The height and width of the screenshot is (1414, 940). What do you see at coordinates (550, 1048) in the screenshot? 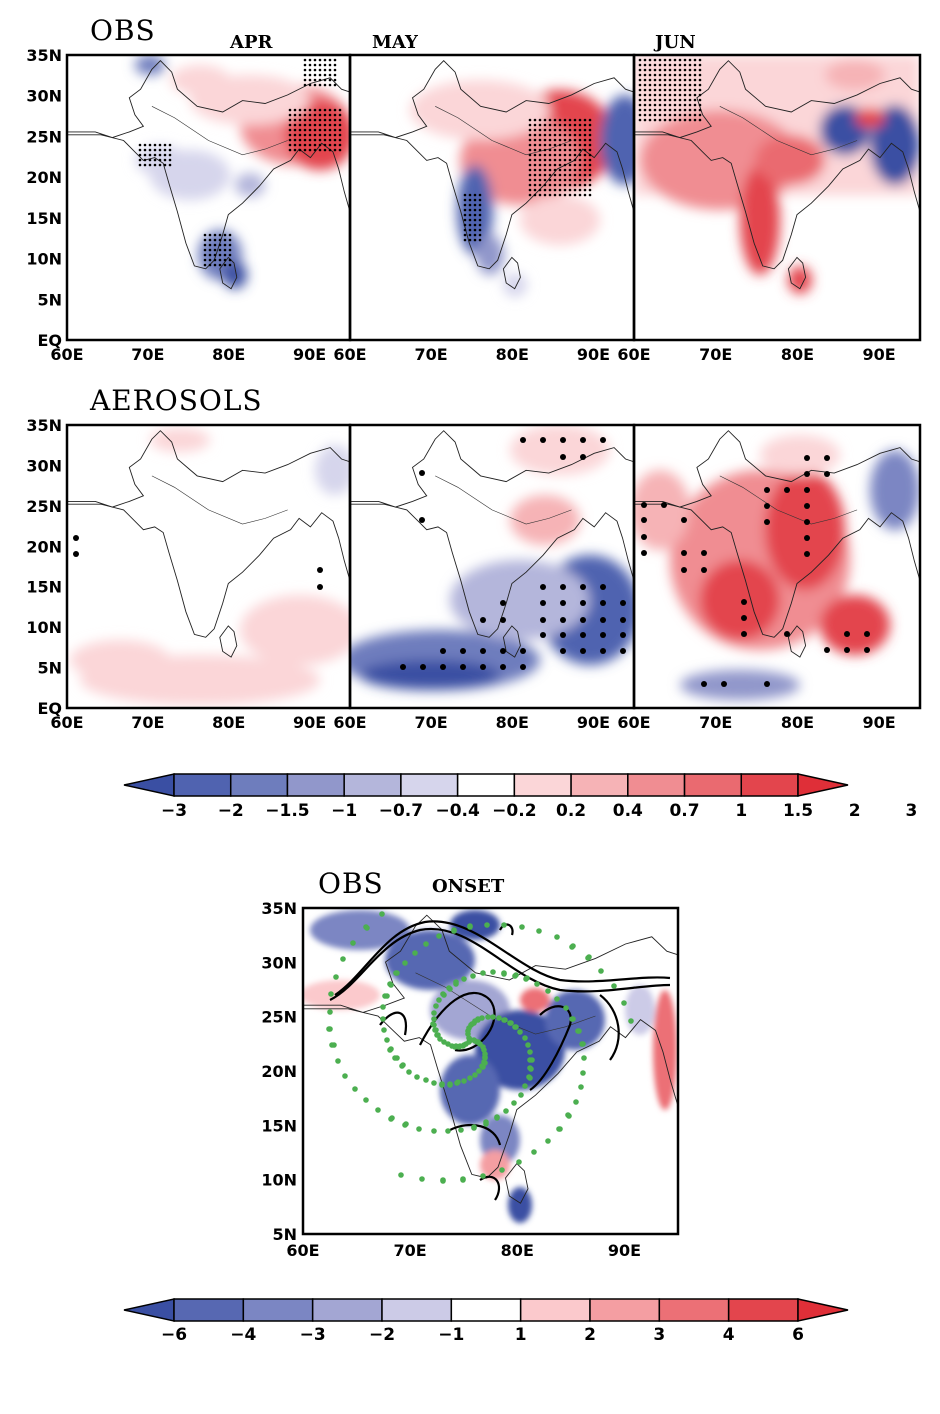
I see `onset-contour` at bounding box center [550, 1048].